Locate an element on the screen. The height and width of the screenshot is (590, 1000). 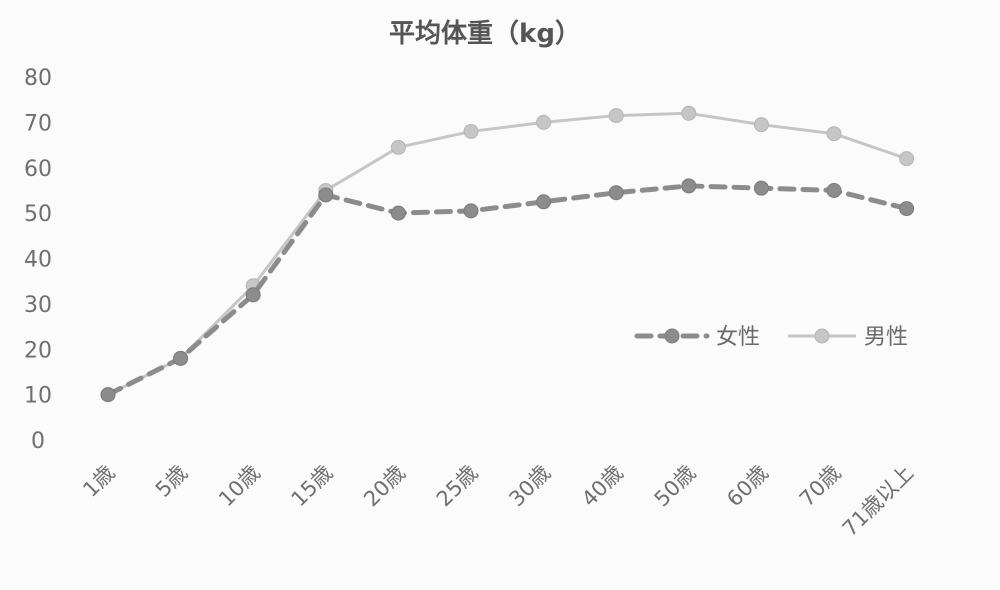
x-tick-label: 1歳 is located at coordinates (98, 481).